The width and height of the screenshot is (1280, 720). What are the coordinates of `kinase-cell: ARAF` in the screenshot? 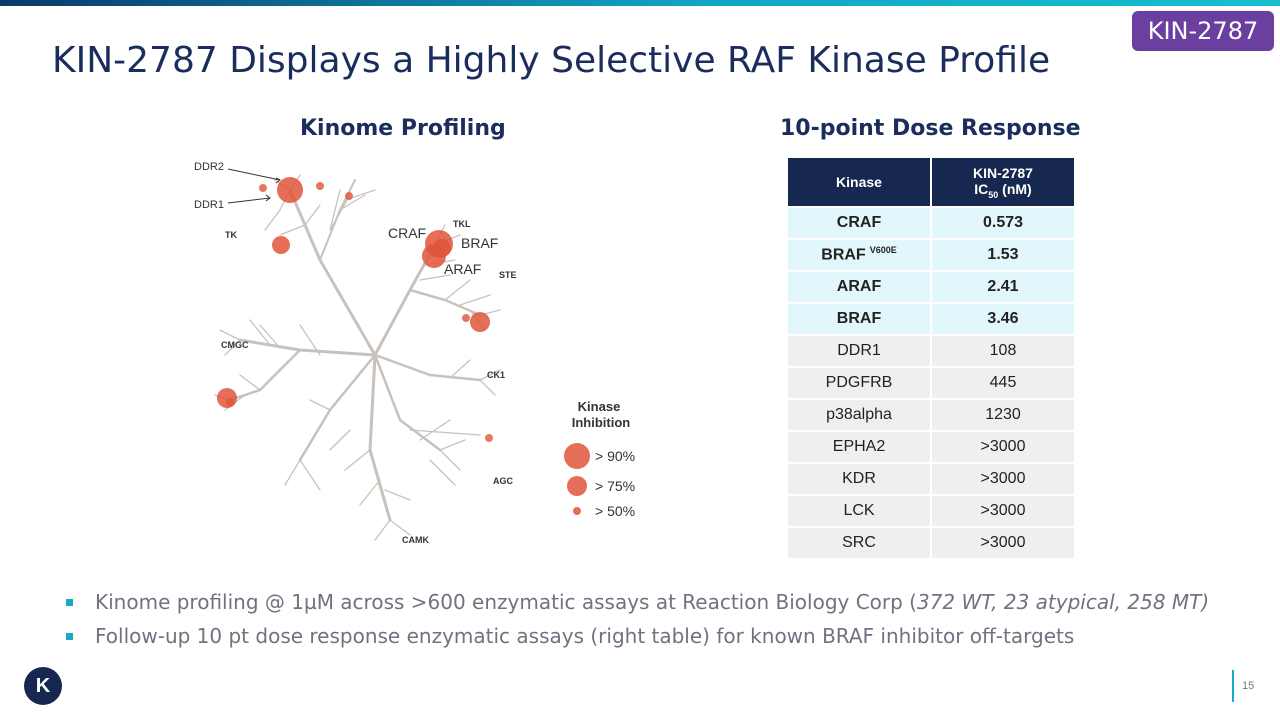 It's located at (859, 287).